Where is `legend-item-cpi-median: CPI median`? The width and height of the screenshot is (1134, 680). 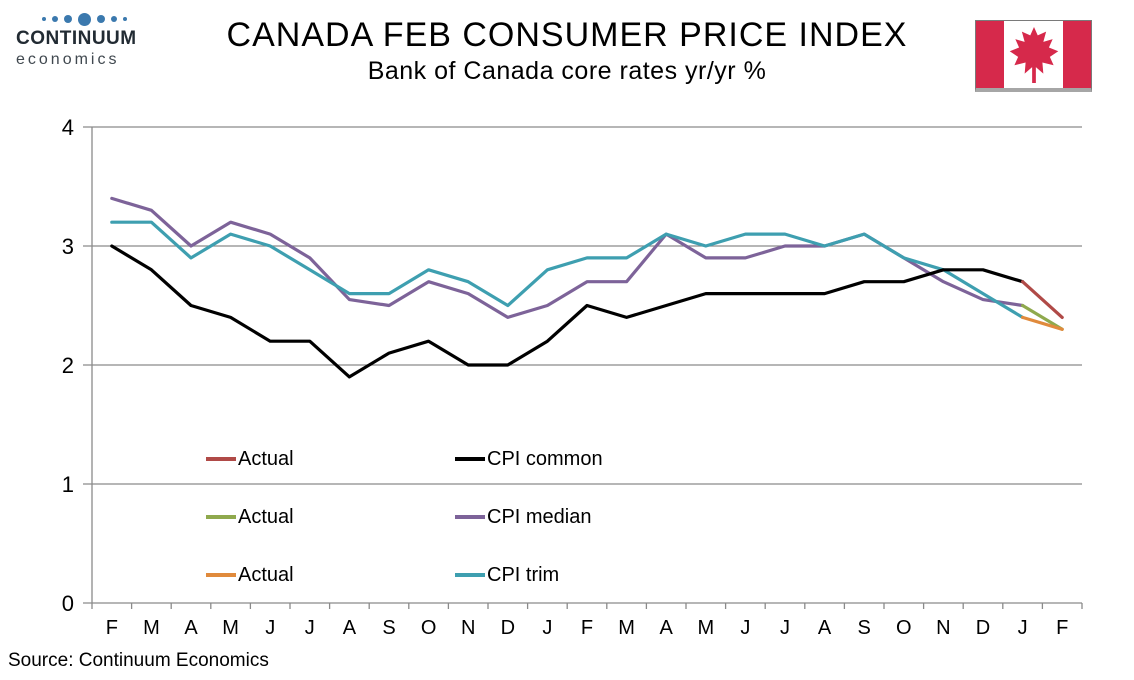
legend-item-cpi-median: CPI median is located at coordinates (523, 517).